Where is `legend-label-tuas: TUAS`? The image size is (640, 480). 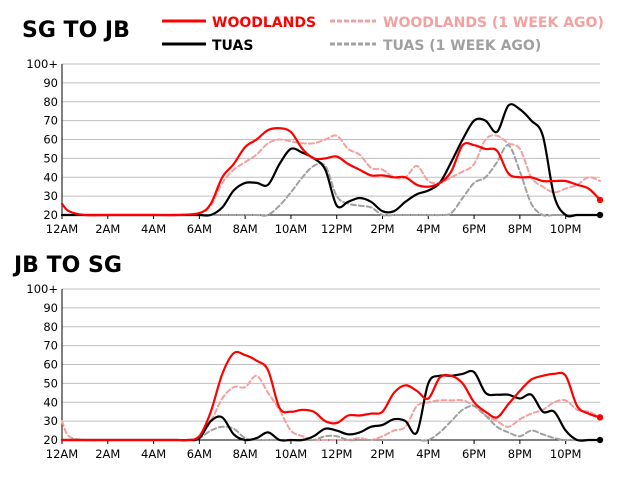
legend-label-tuas: TUAS is located at coordinates (232, 46).